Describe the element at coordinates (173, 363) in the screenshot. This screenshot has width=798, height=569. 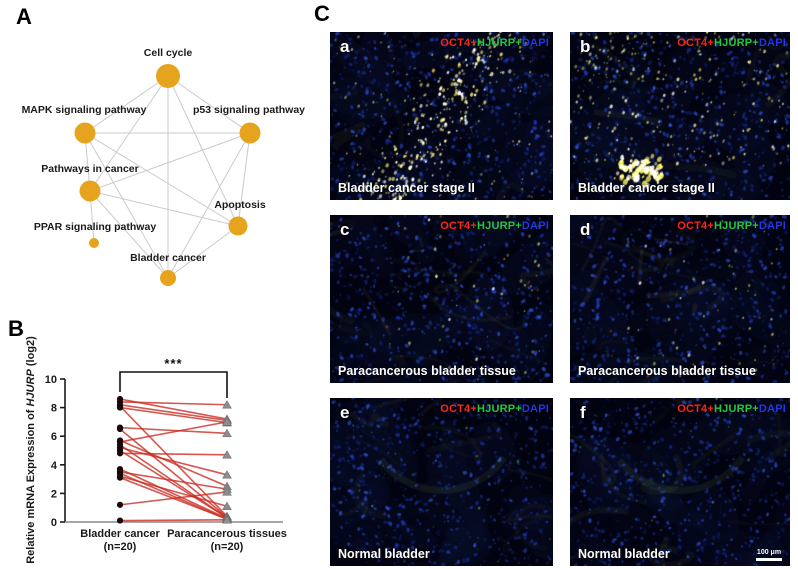
I see `significance-stars: ***` at that location.